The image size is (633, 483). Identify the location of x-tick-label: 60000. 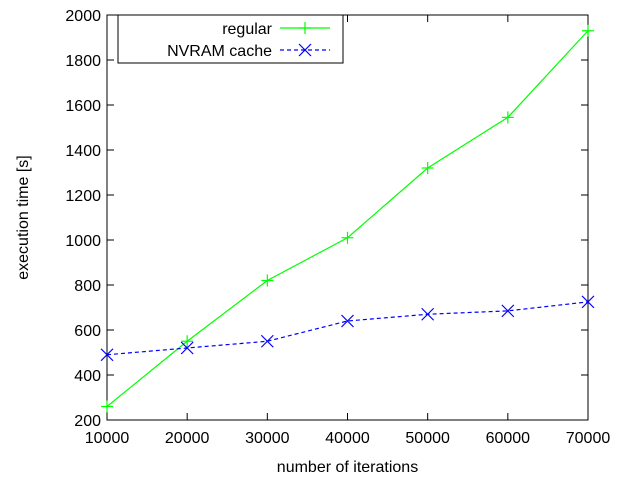
(508, 438).